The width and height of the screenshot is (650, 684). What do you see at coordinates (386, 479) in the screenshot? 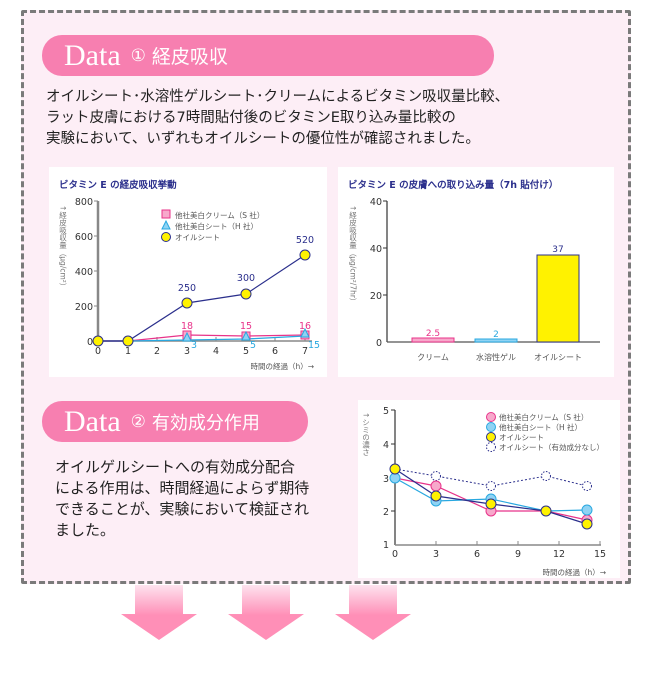
I see `y-tick: 3` at bounding box center [386, 479].